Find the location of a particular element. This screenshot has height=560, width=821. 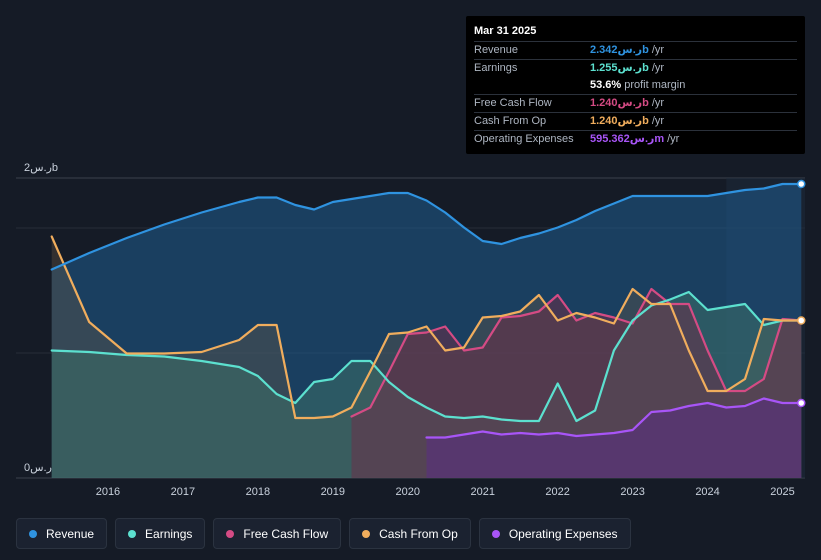

legend-item-operating-expenses: Operating Expenses is located at coordinates (554, 533).